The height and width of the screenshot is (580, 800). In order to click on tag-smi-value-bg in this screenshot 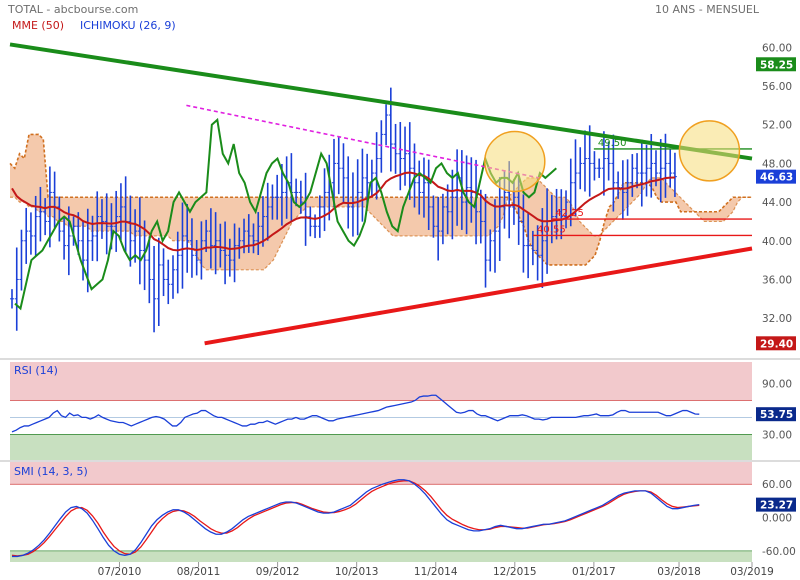, I will do `click(776, 504)`.